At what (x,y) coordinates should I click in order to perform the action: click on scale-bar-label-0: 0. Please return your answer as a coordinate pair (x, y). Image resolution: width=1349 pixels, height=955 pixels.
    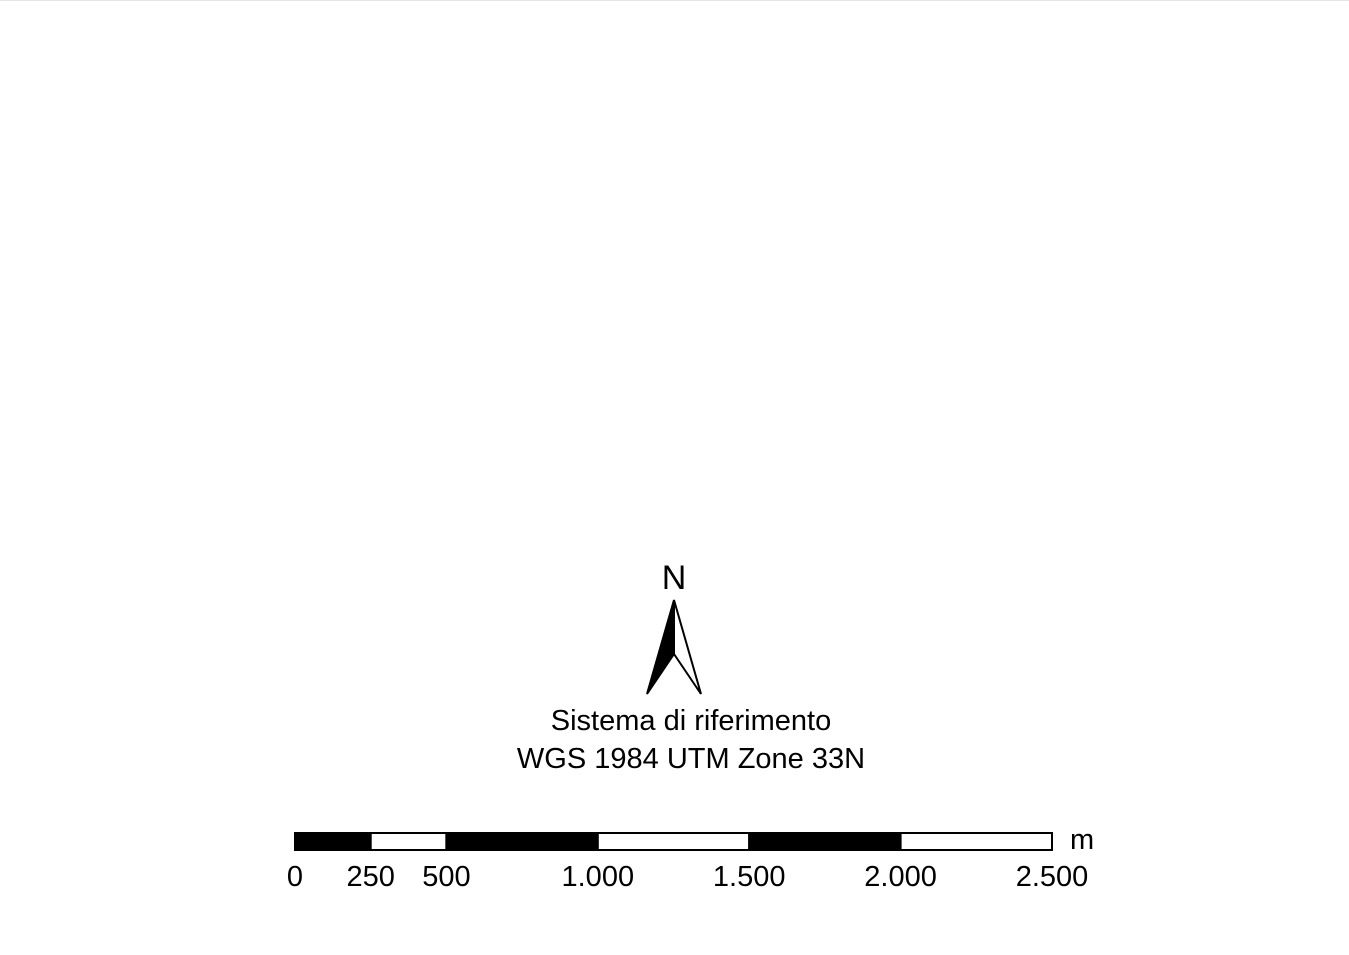
    Looking at the image, I should click on (295, 877).